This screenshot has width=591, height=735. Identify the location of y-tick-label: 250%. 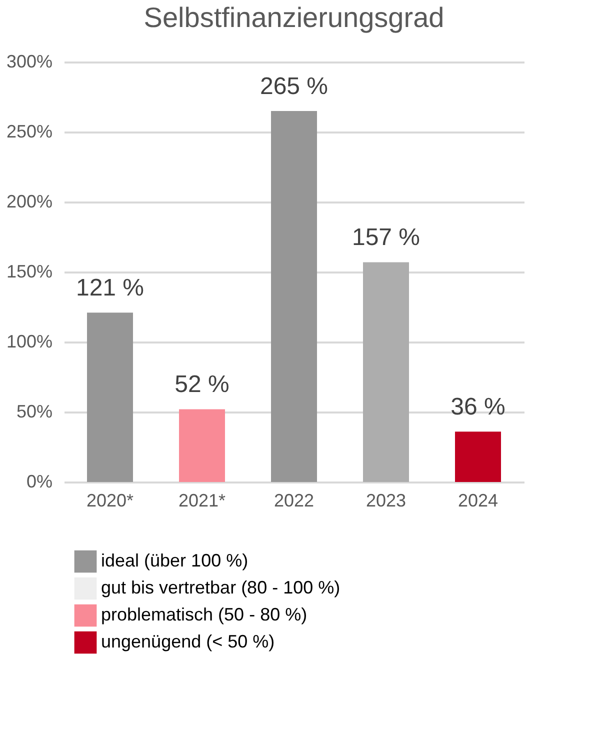
(29, 132).